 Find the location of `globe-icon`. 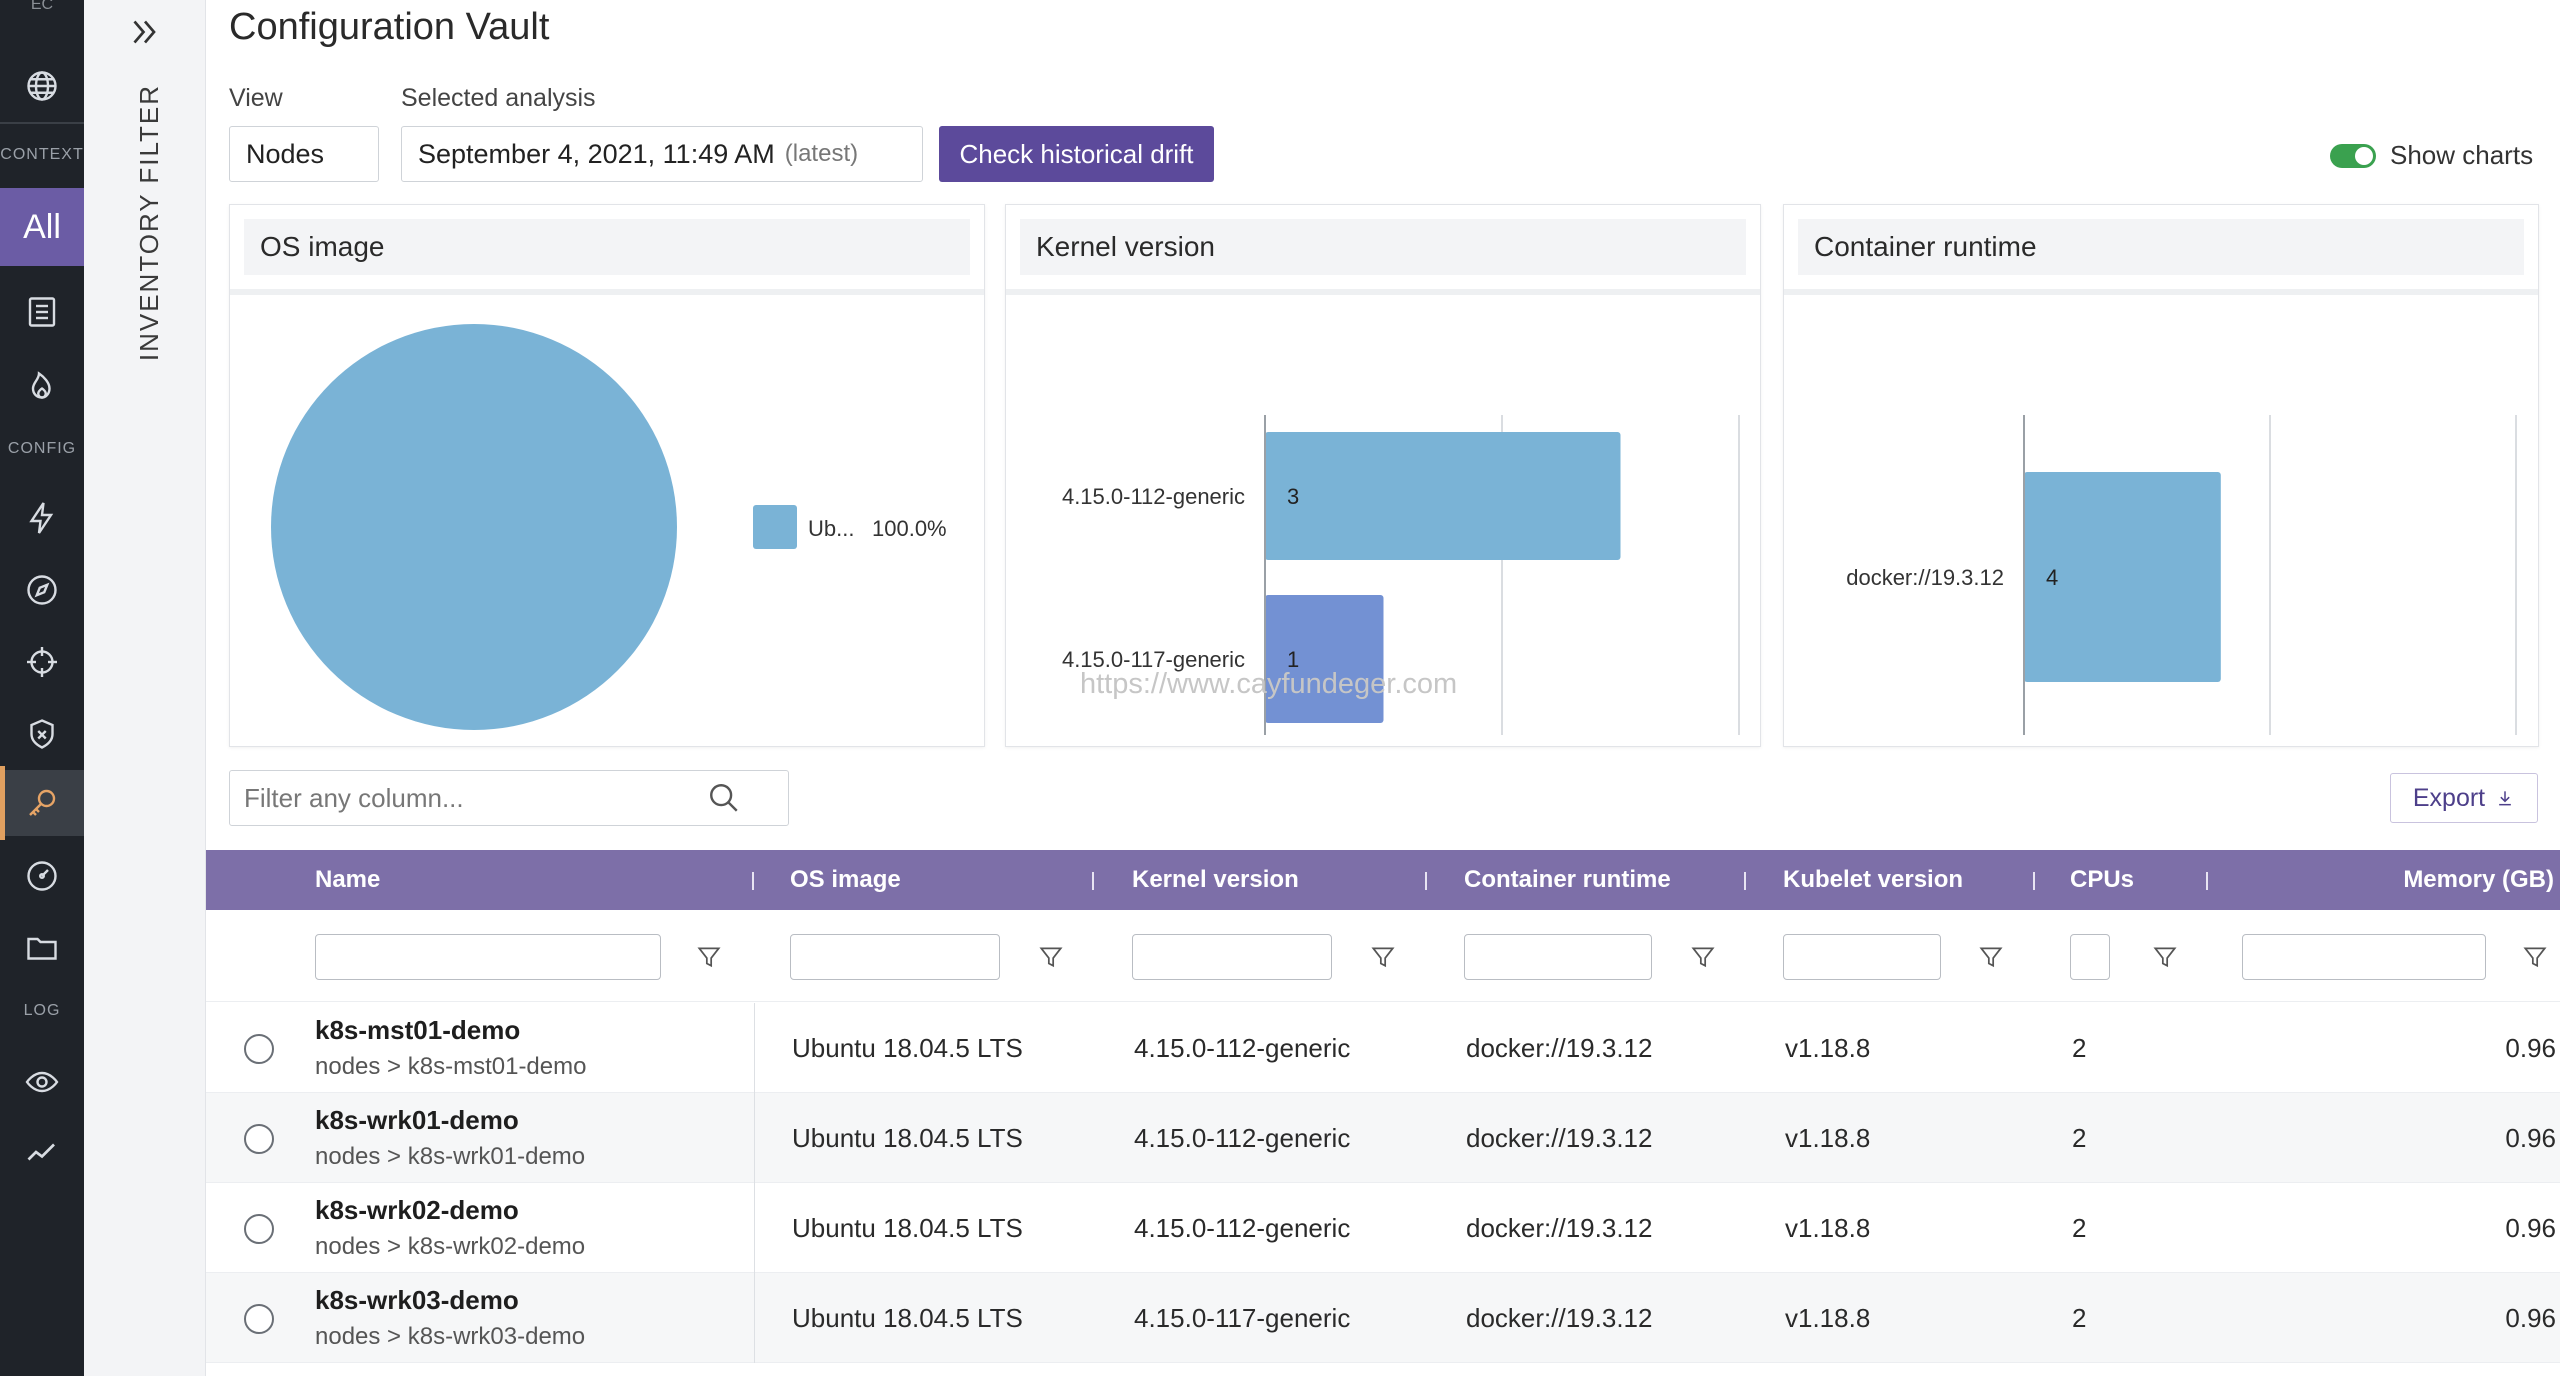

globe-icon is located at coordinates (42, 86).